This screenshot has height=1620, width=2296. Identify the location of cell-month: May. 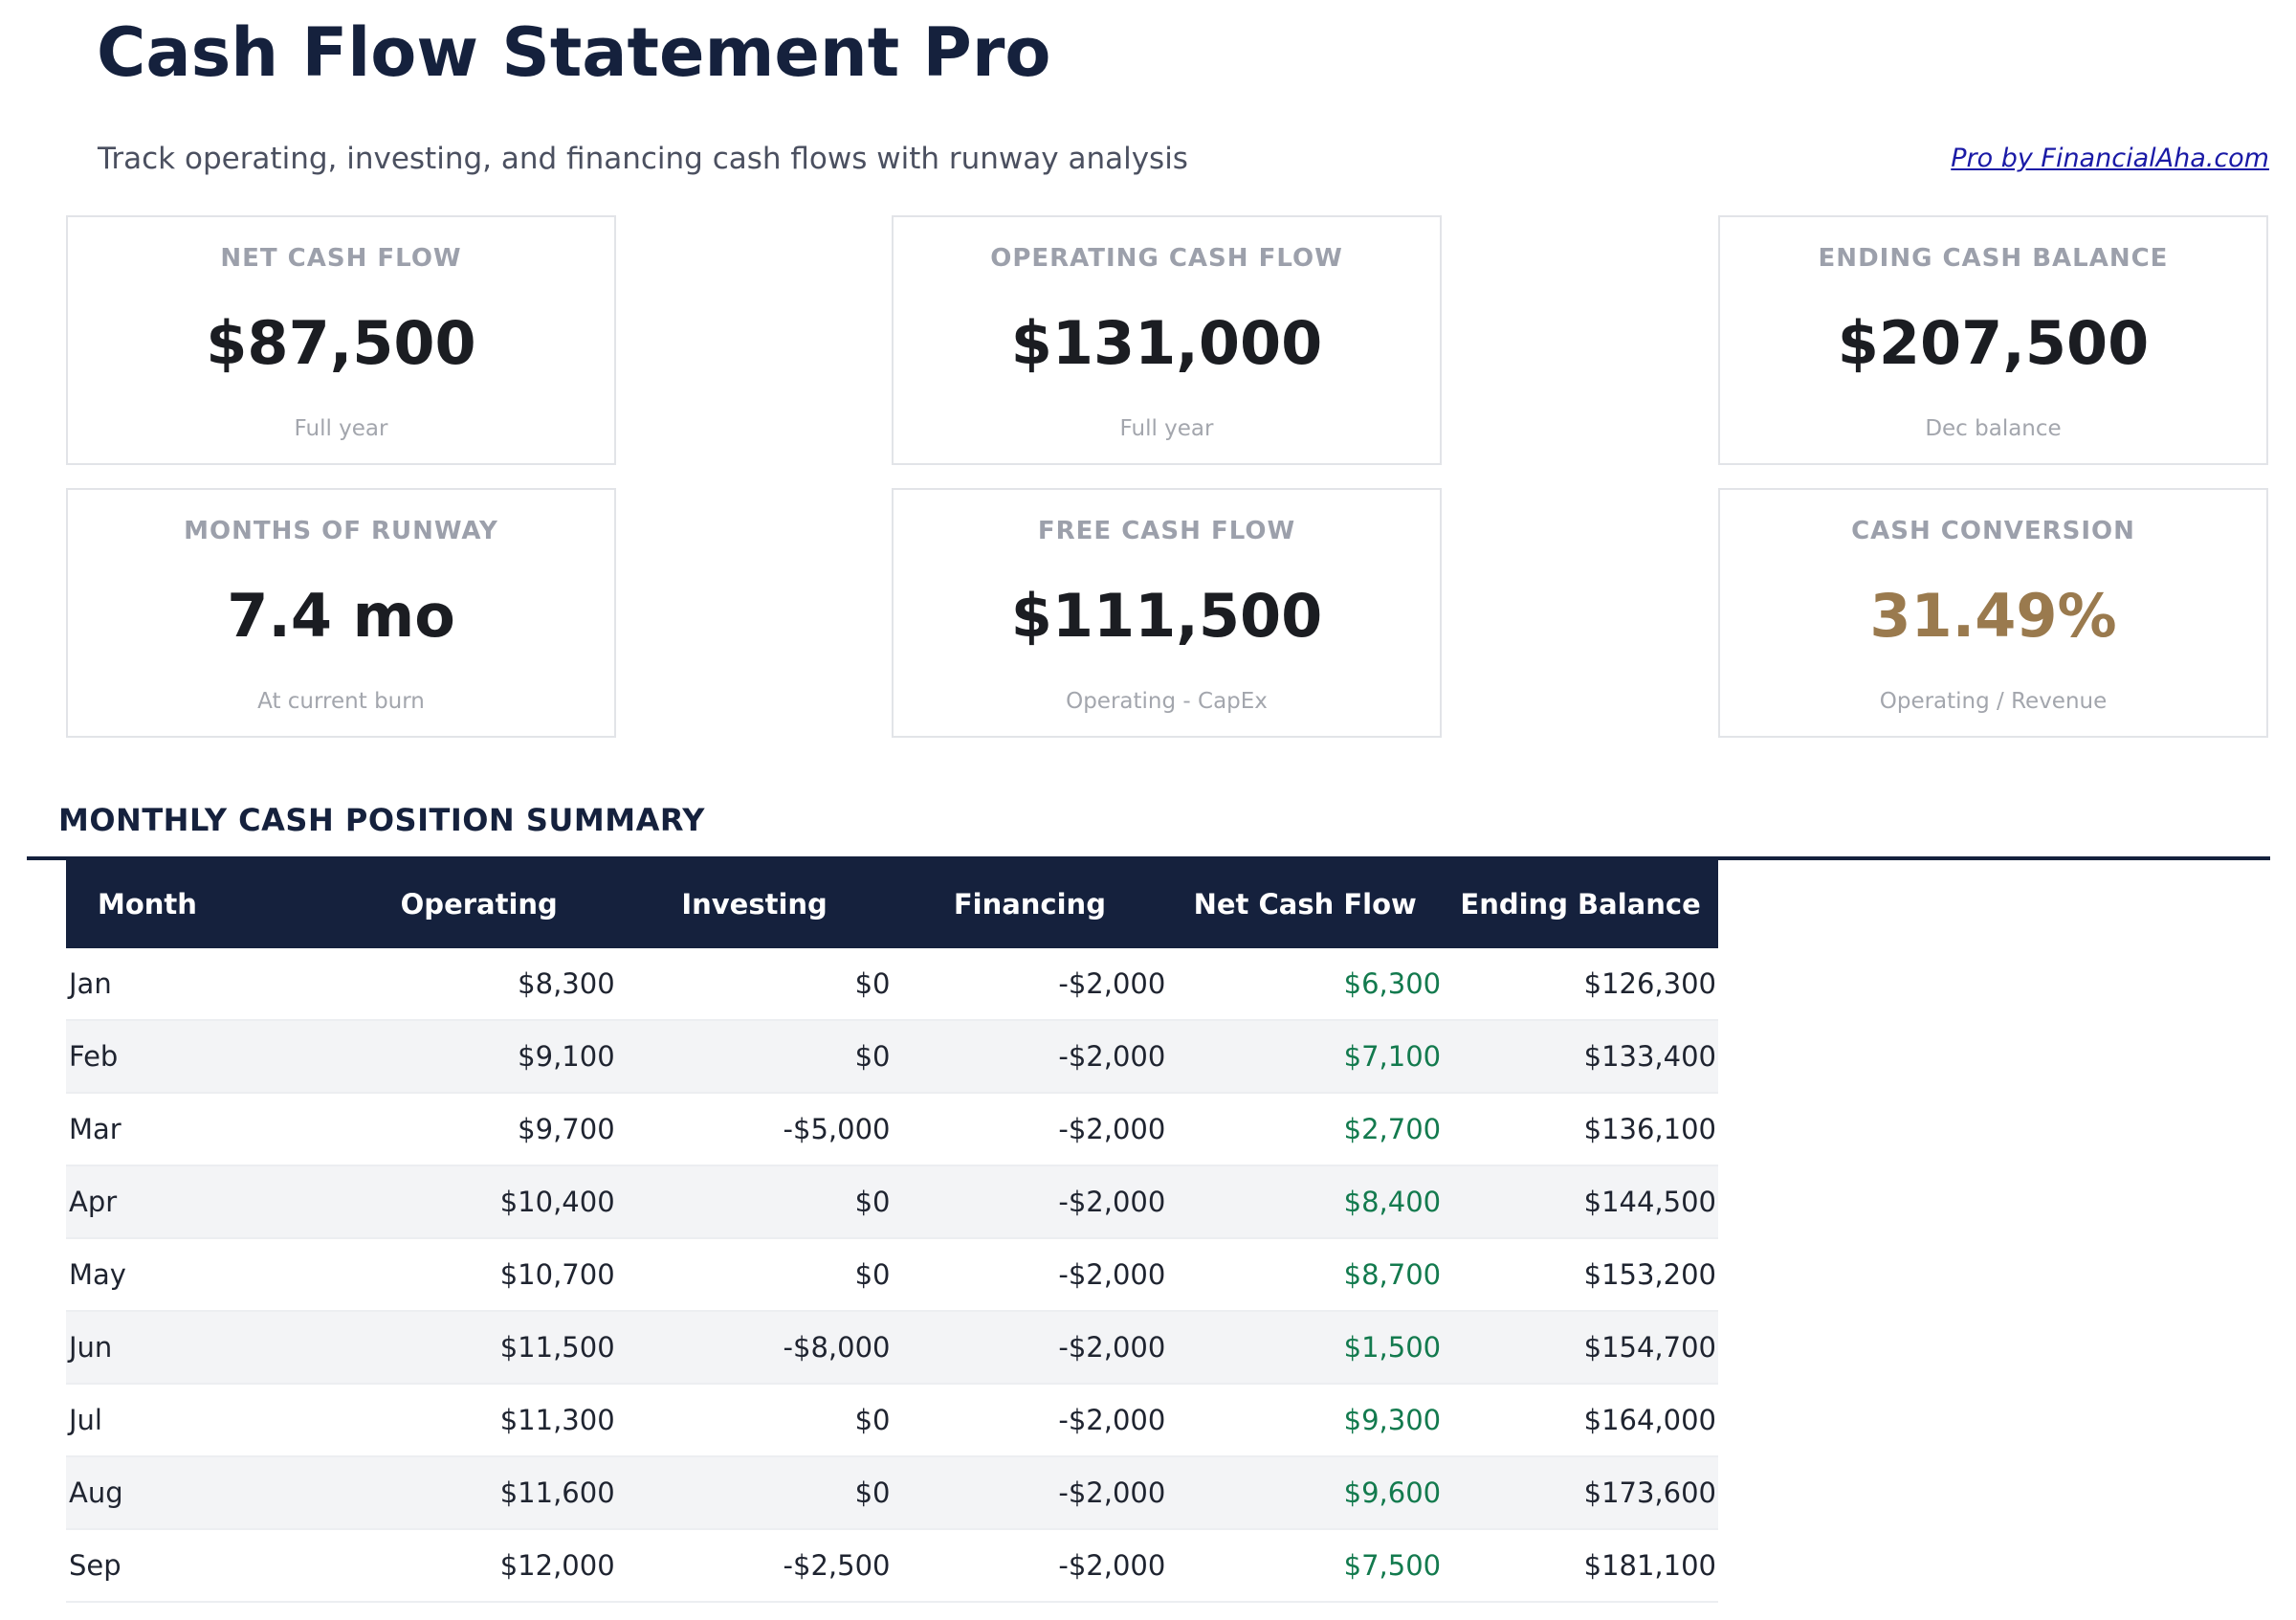
(204, 1275).